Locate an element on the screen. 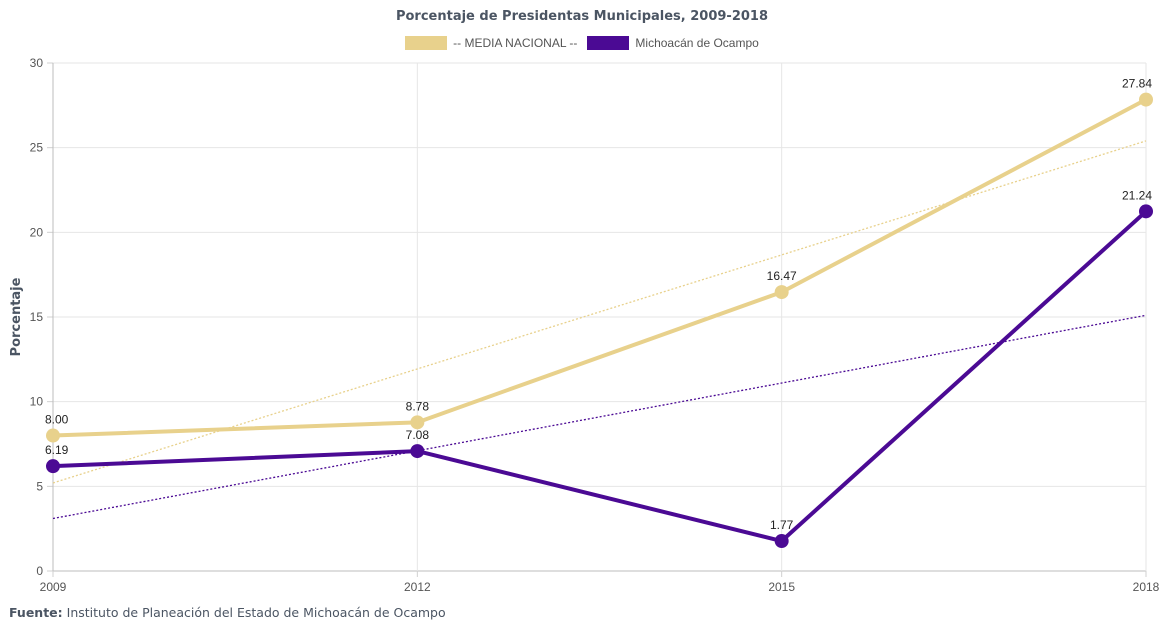 The width and height of the screenshot is (1164, 624). y-axis-label: Porcentaje is located at coordinates (16, 316).